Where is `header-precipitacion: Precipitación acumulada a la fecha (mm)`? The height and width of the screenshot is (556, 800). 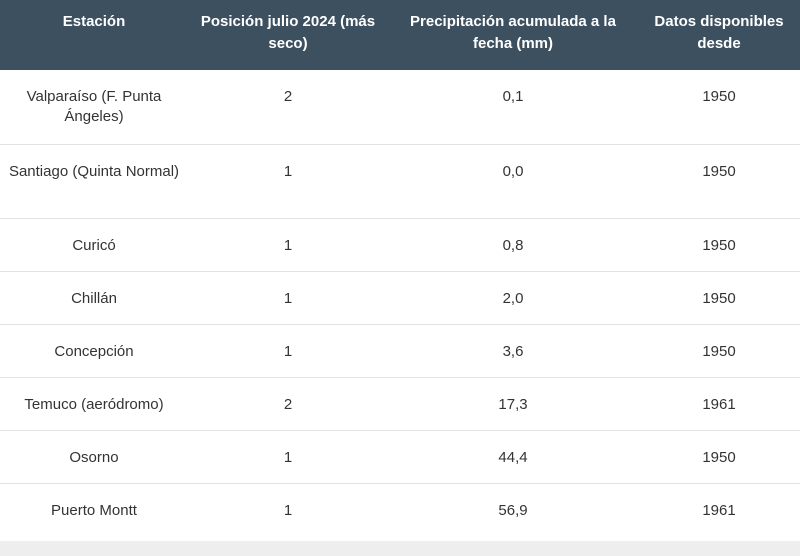
header-precipitacion: Precipitación acumulada a la fecha (mm) is located at coordinates (513, 32).